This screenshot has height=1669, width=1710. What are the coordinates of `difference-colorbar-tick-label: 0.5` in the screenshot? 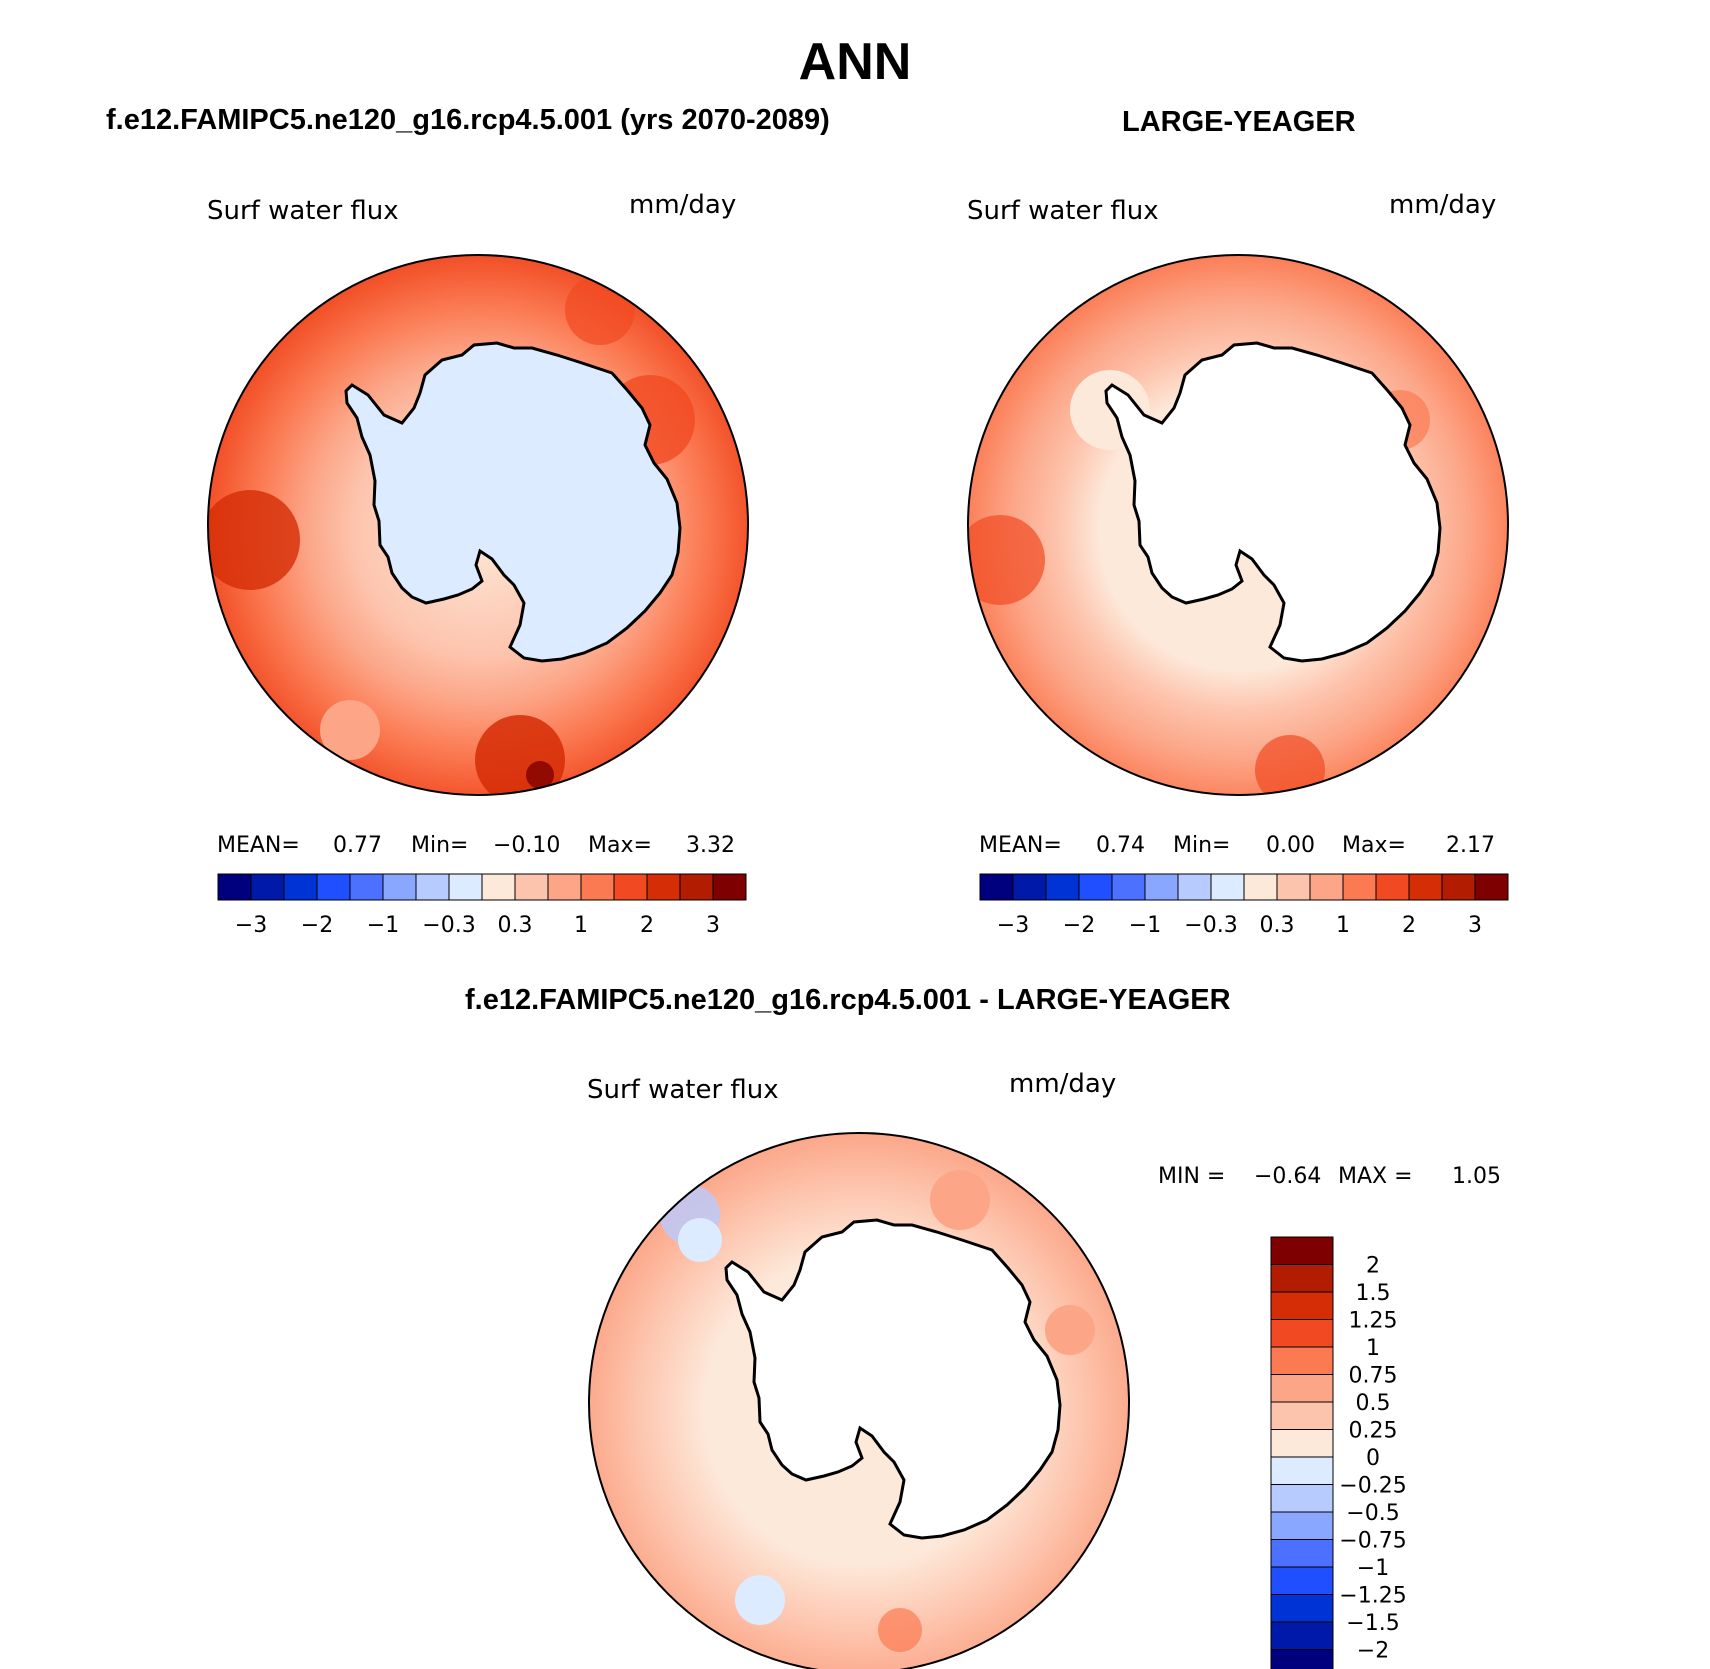 It's located at (1373, 1403).